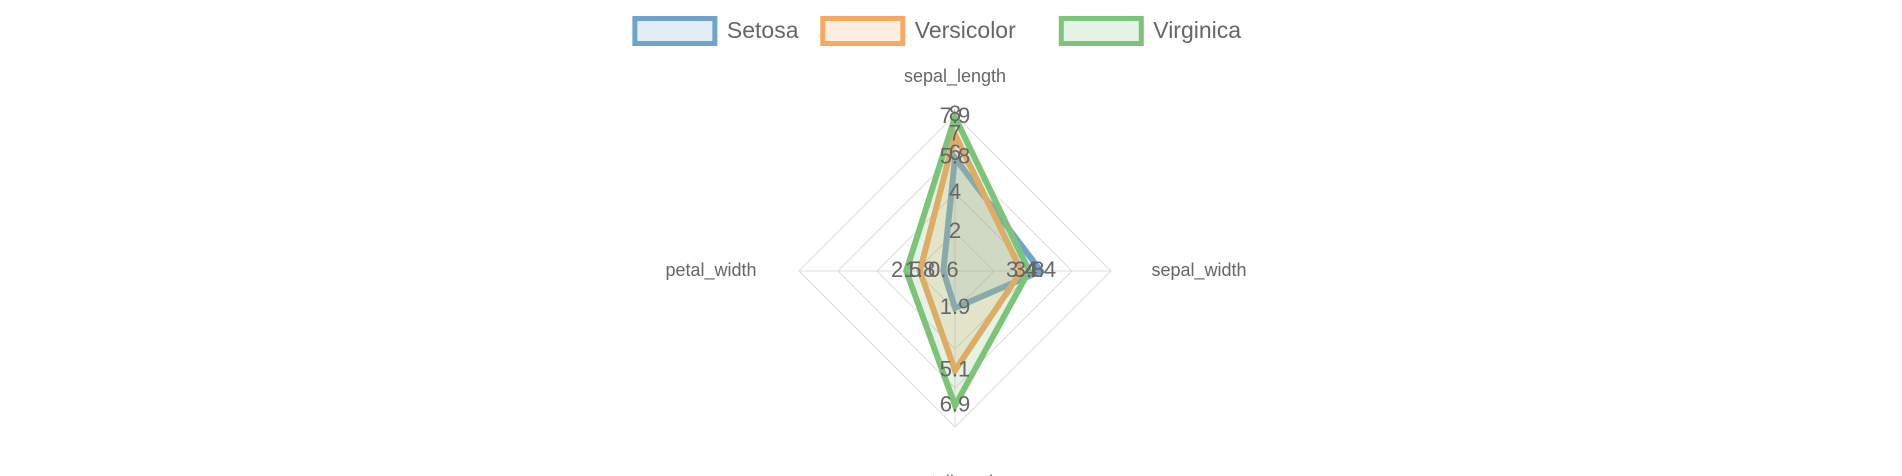 The width and height of the screenshot is (1902, 476). I want to click on grid-ring, so click(955, 271).